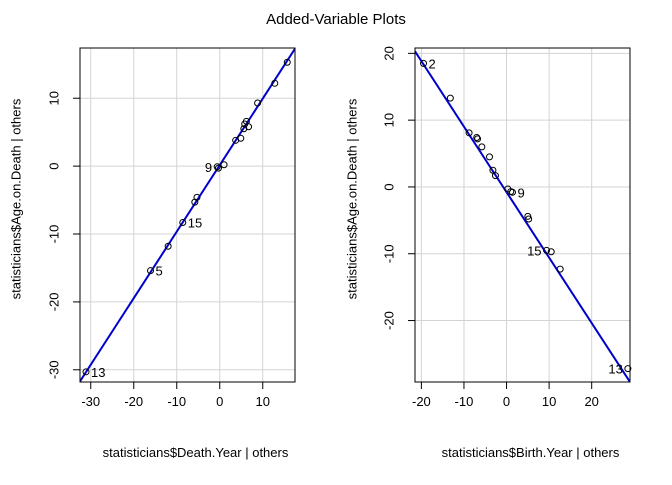 The height and width of the screenshot is (485, 672). Describe the element at coordinates (432, 63) in the screenshot. I see `point-label: 2` at that location.